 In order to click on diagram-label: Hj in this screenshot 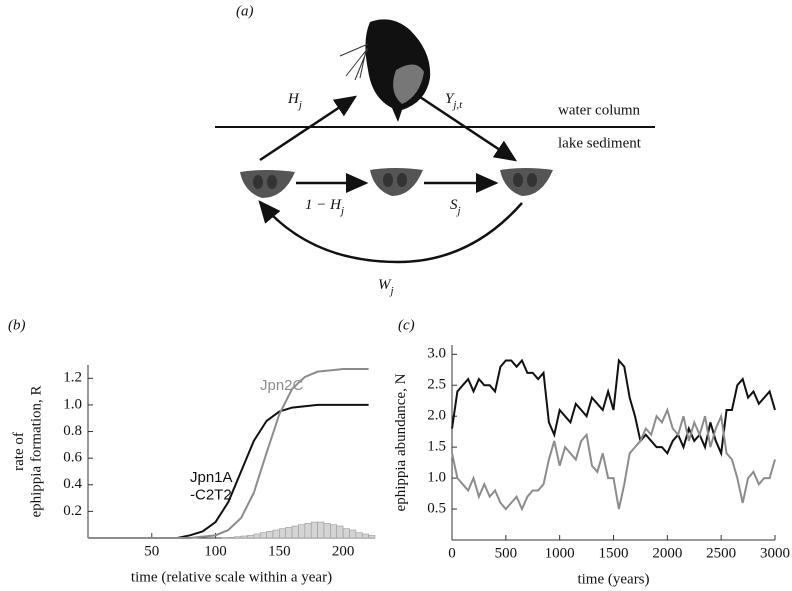, I will do `click(294, 100)`.